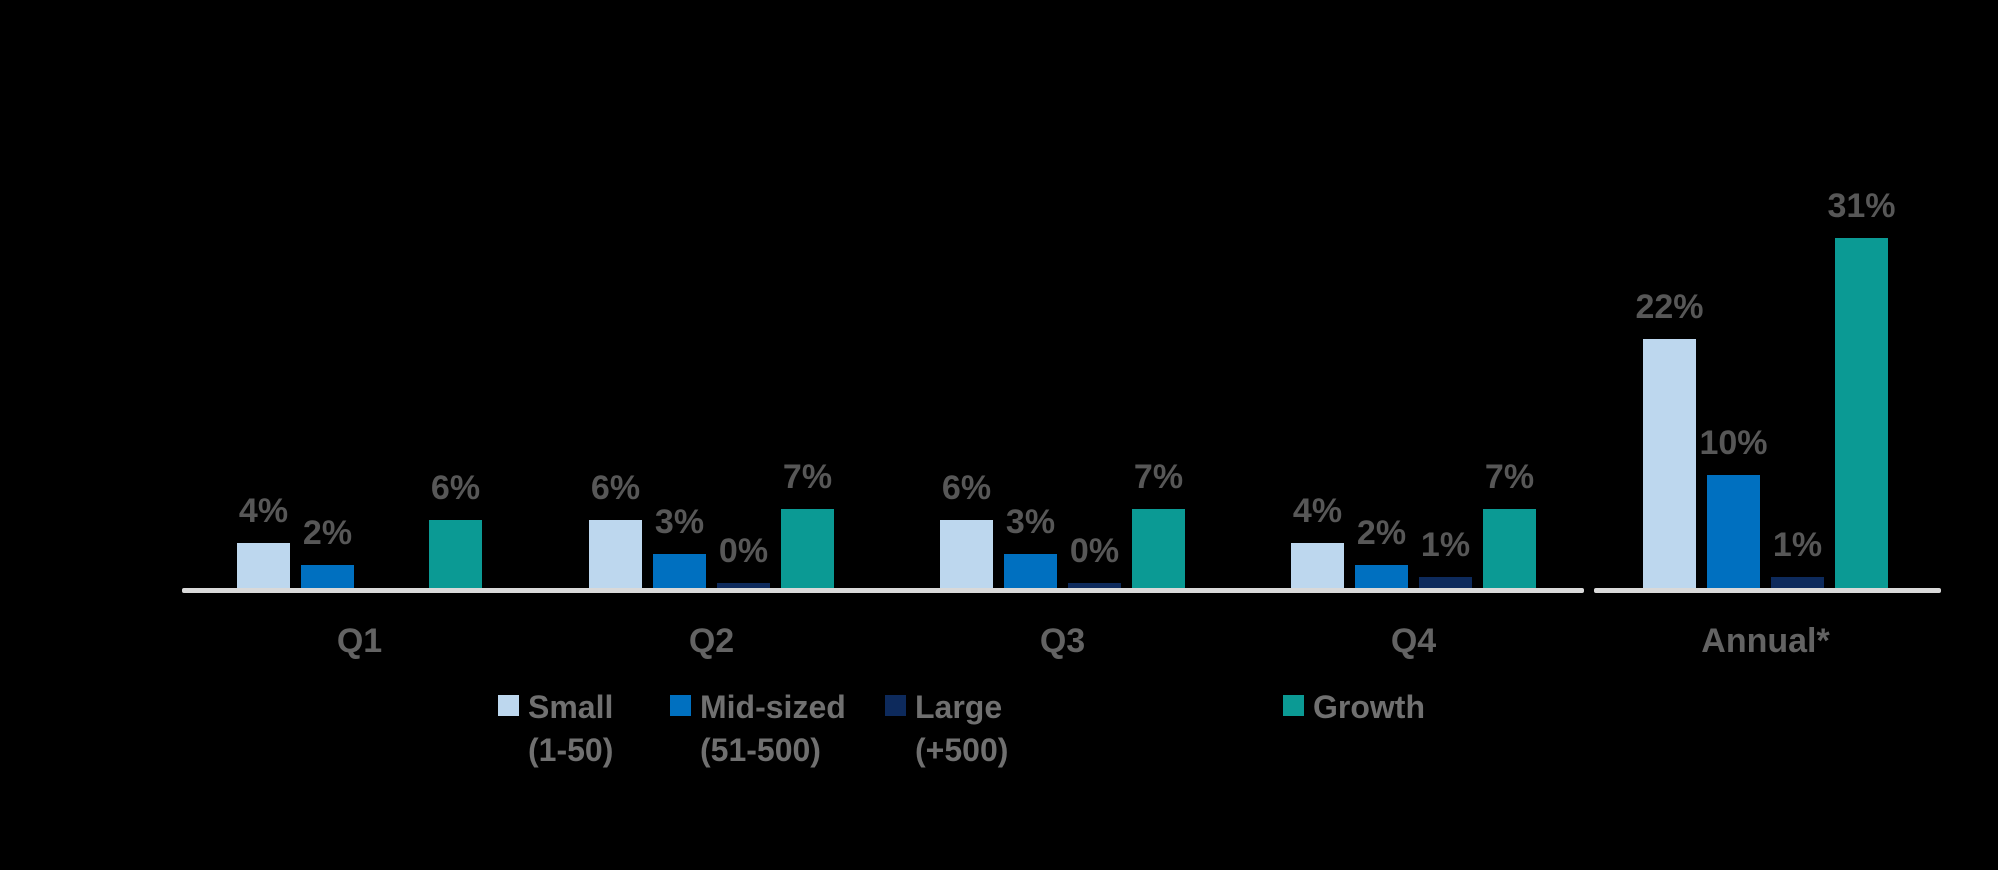  What do you see at coordinates (455, 554) in the screenshot?
I see `bar-growth-q1` at bounding box center [455, 554].